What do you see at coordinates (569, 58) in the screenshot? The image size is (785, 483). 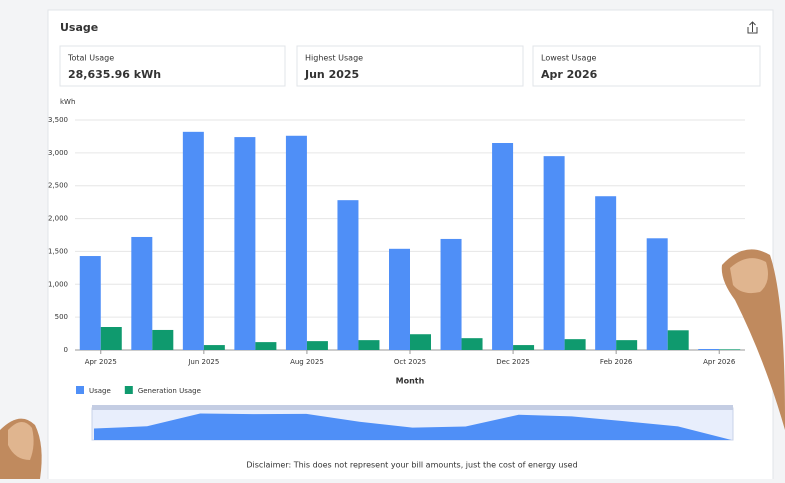 I see `stat-label: Lowest Usage` at bounding box center [569, 58].